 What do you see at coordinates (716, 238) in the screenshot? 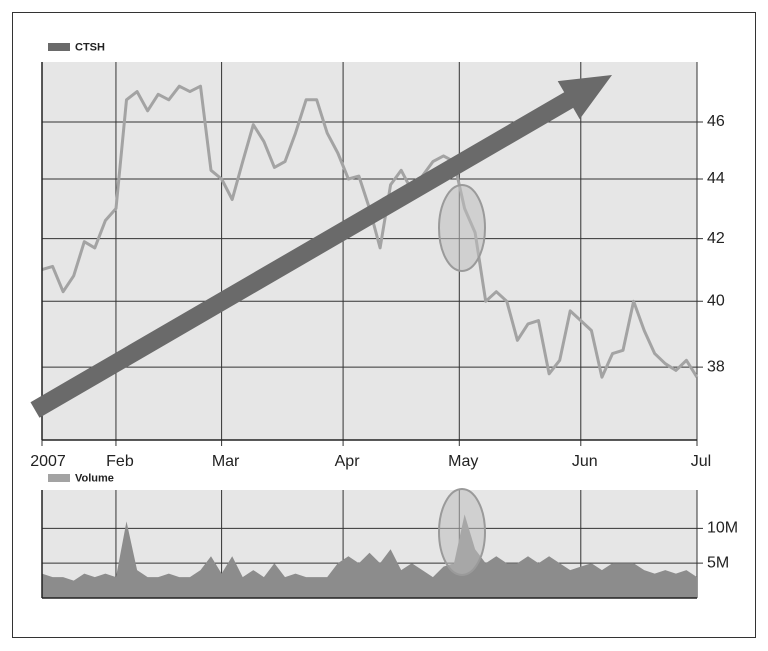
I see `y-tick-label: 42` at bounding box center [716, 238].